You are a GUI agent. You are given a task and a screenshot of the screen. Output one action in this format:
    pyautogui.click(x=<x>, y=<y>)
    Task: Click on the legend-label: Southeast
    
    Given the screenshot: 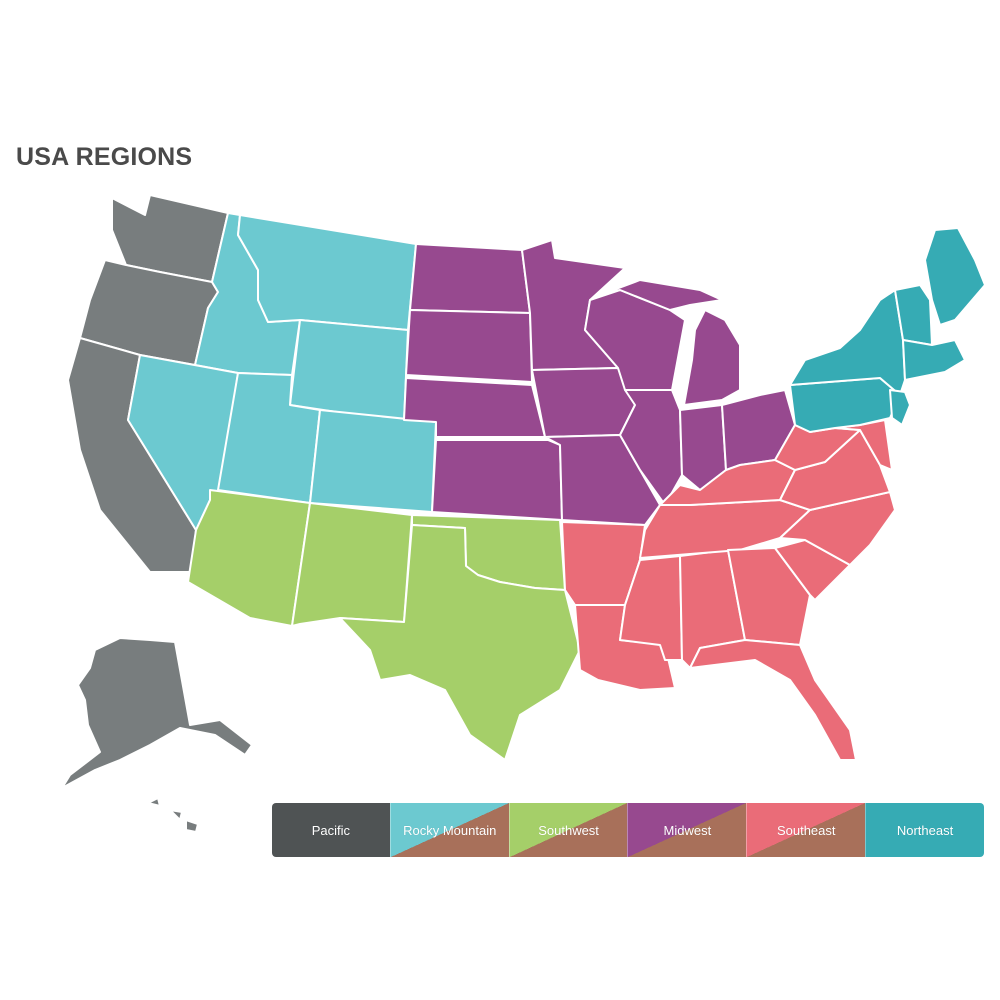 What is the action you would take?
    pyautogui.click(x=806, y=830)
    